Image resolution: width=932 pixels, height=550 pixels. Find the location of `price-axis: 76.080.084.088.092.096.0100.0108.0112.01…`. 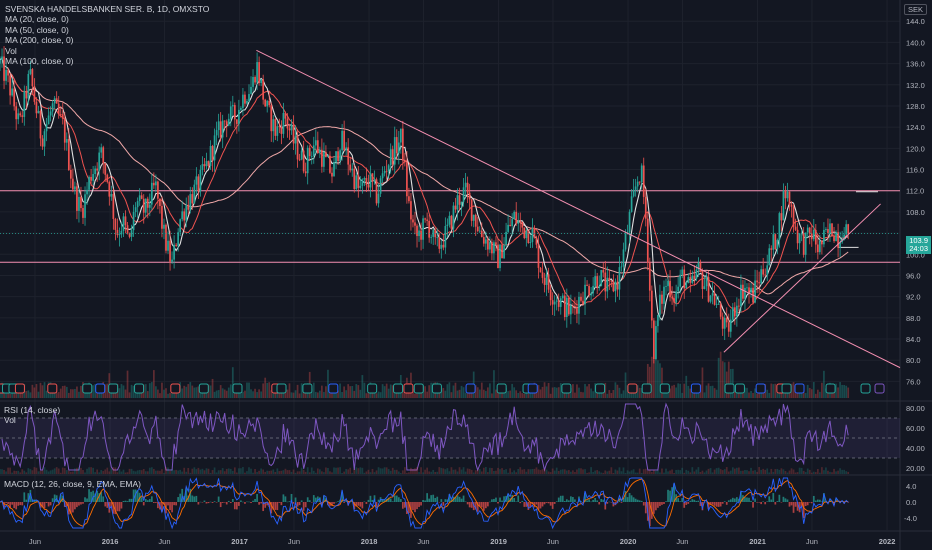

price-axis: 76.080.084.088.092.096.0100.0108.0112.01… is located at coordinates (914, 270).